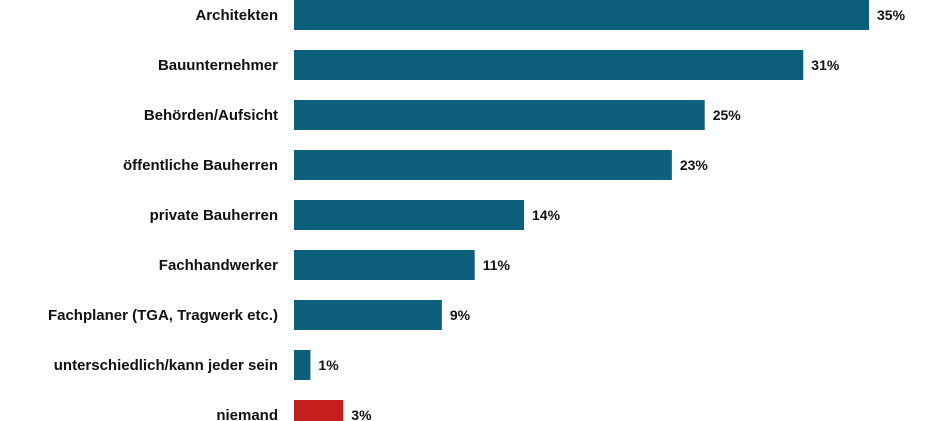  I want to click on category-label: öffentliche Bauherren, so click(200, 165).